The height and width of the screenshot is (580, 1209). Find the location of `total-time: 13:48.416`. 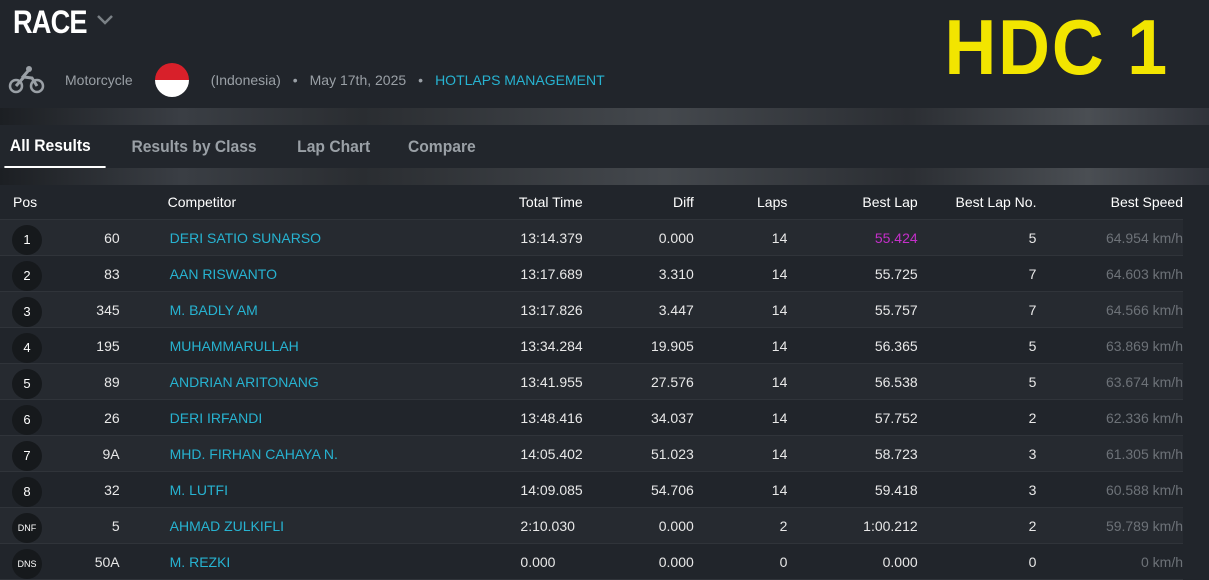

total-time: 13:48.416 is located at coordinates (525, 417).